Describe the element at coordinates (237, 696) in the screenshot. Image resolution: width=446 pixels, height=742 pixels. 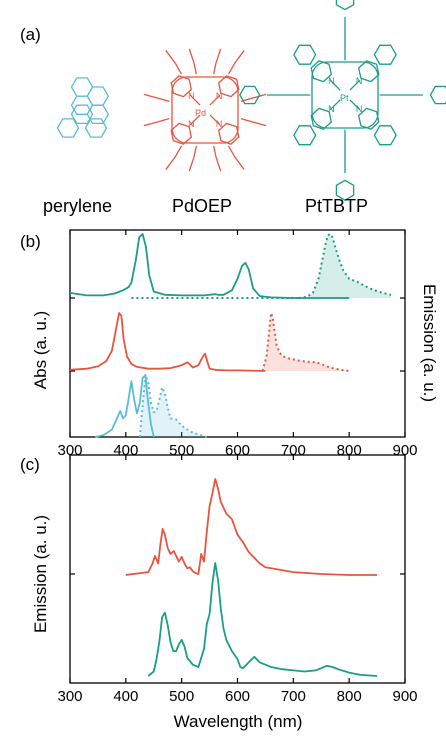
I see `x-tick-label: 600` at that location.